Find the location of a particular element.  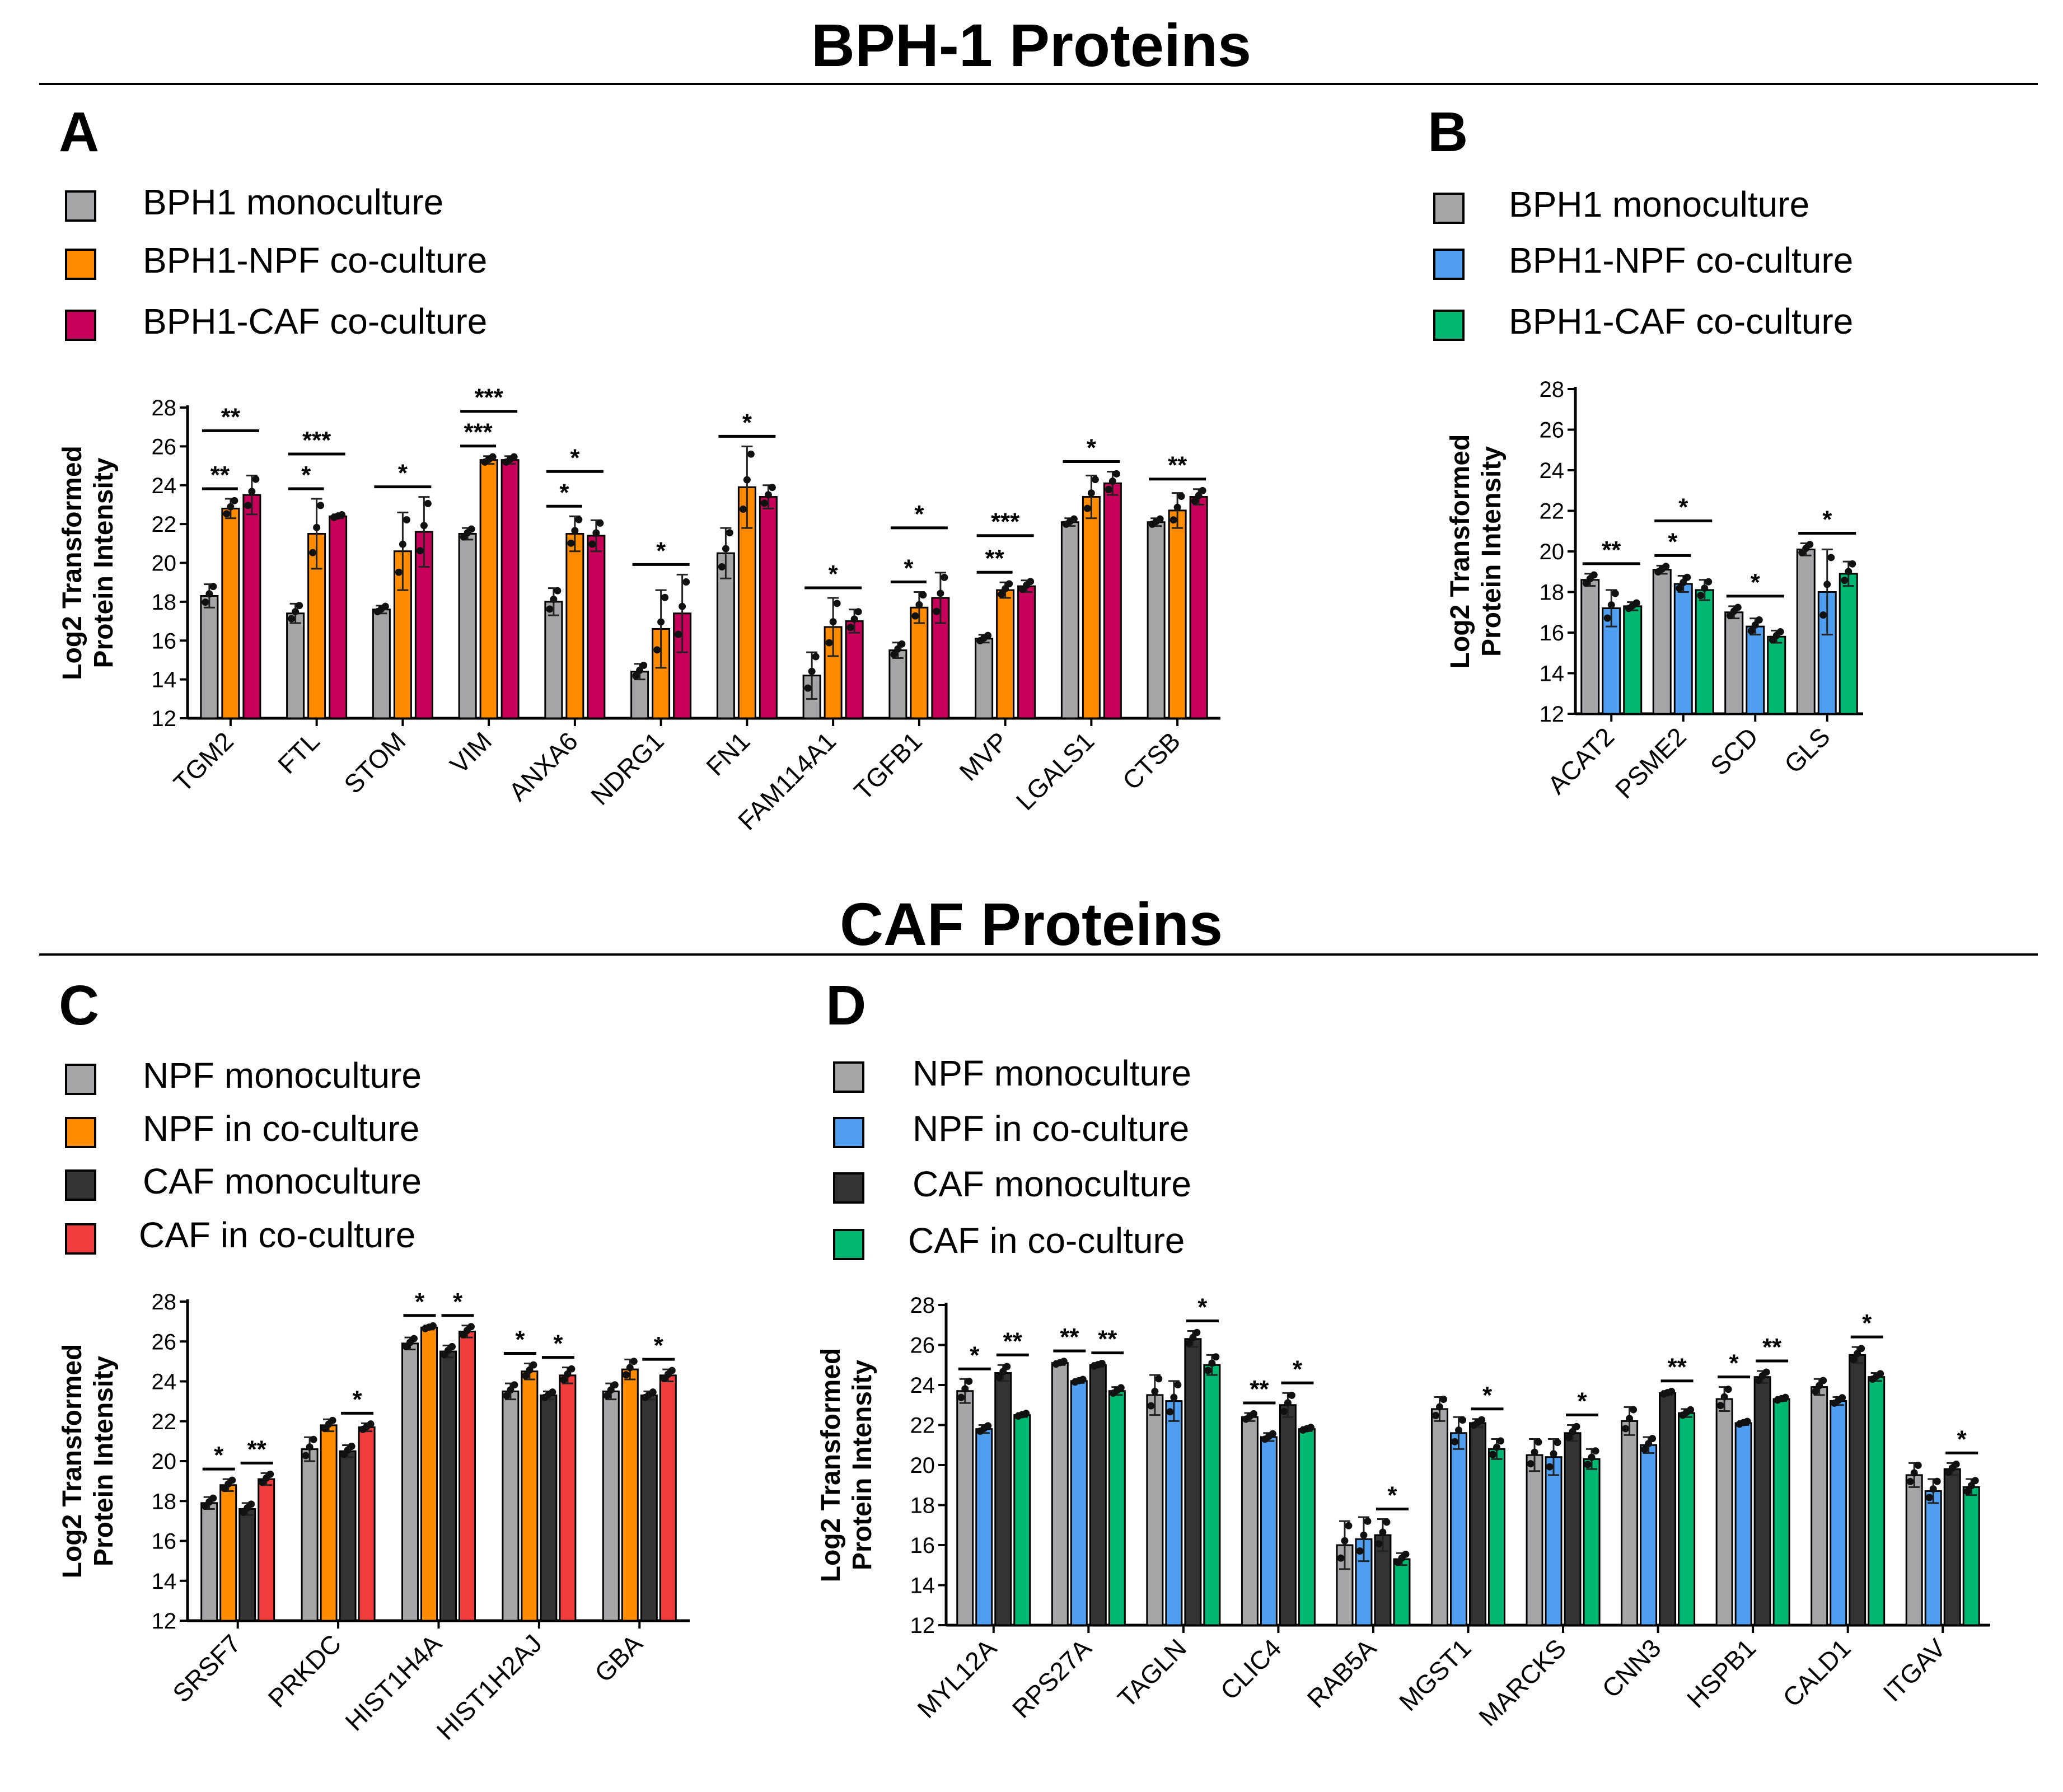

legend-c-label-3: CAF in co-culture is located at coordinates (277, 1235).